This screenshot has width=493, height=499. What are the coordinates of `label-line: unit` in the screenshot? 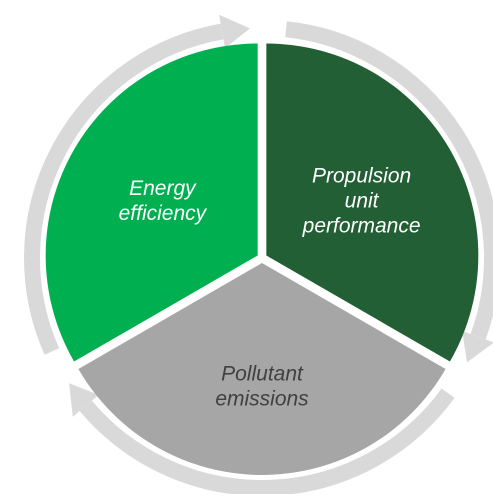 It's located at (362, 201).